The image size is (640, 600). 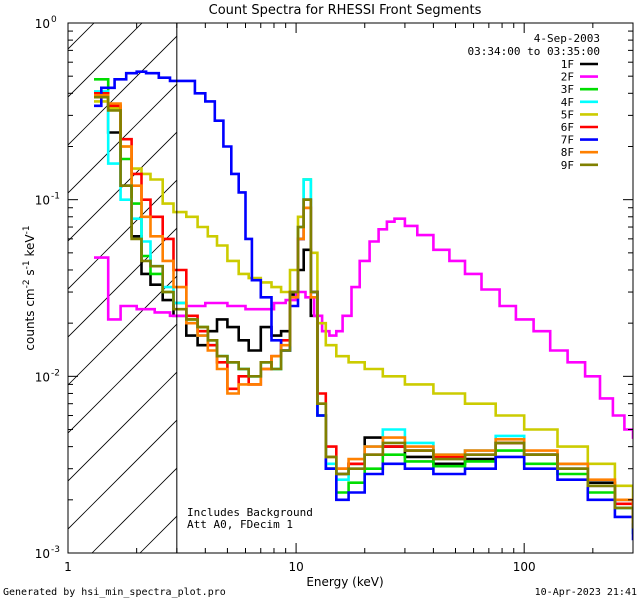 What do you see at coordinates (55, 550) in the screenshot?
I see `y-tick-exponent: -3` at bounding box center [55, 550].